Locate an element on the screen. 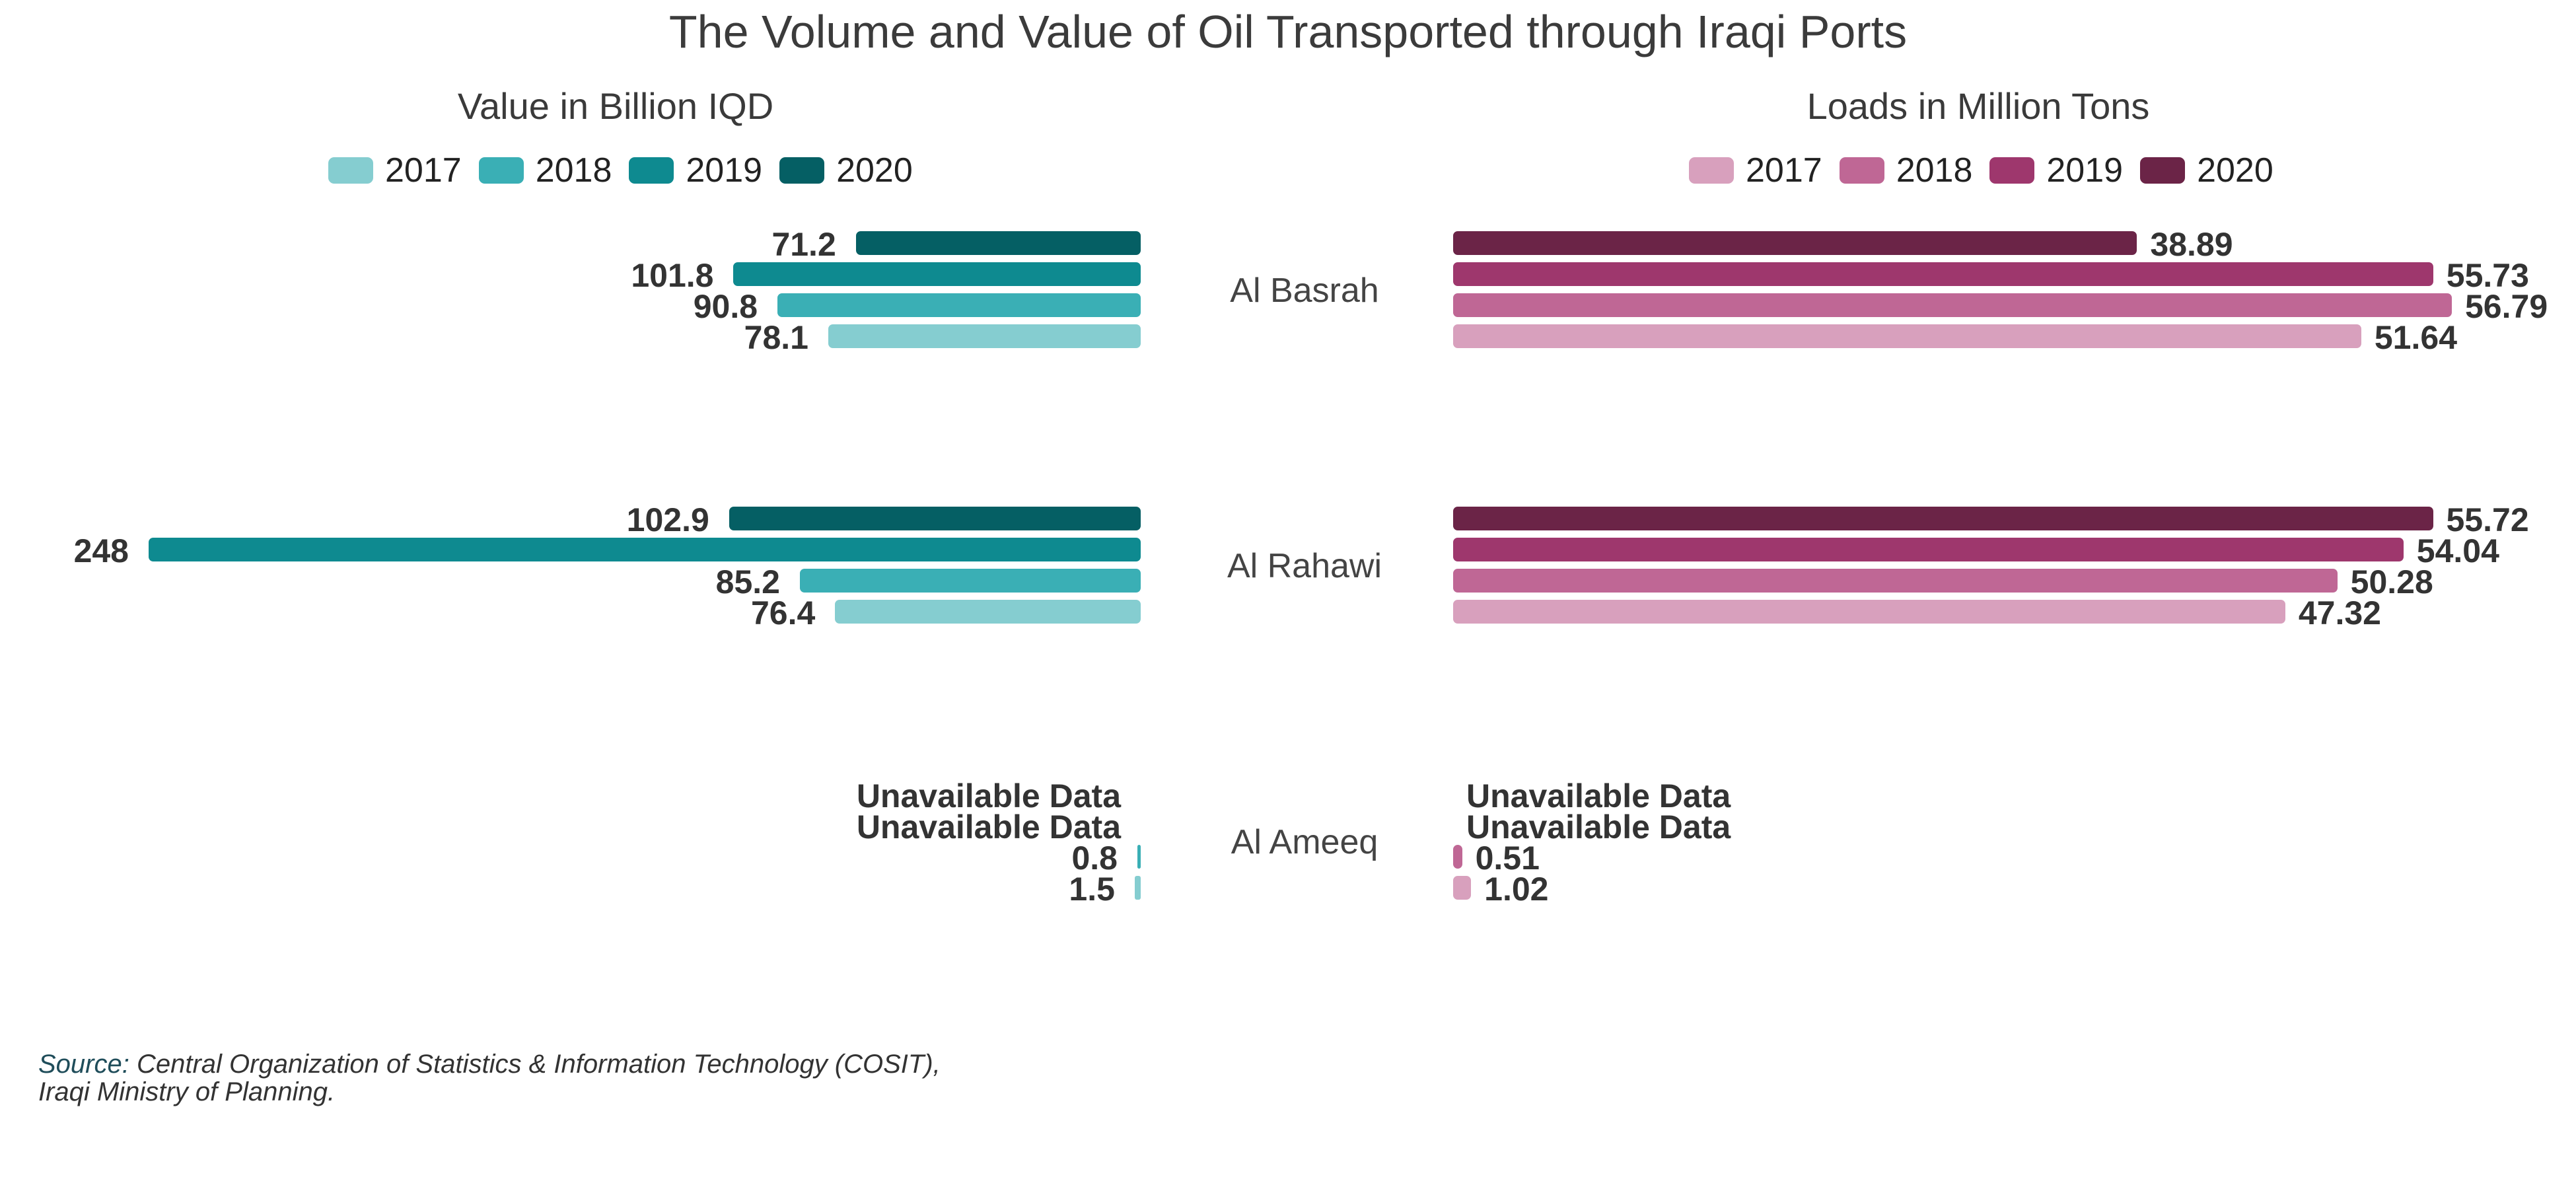 This screenshot has width=2576, height=1189. value-legend: 2017 2018 2019 2020 is located at coordinates (629, 170).